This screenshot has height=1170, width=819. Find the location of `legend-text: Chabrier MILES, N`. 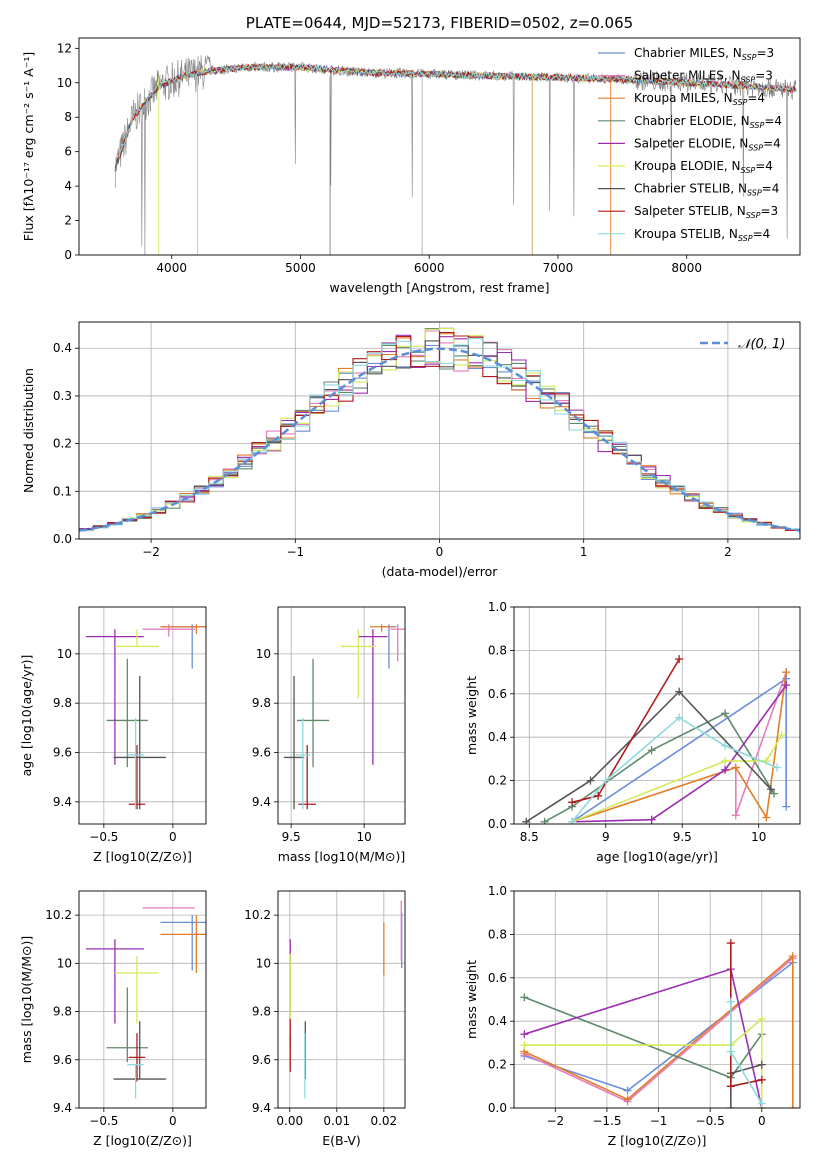

legend-text: Chabrier MILES, N is located at coordinates (688, 53).